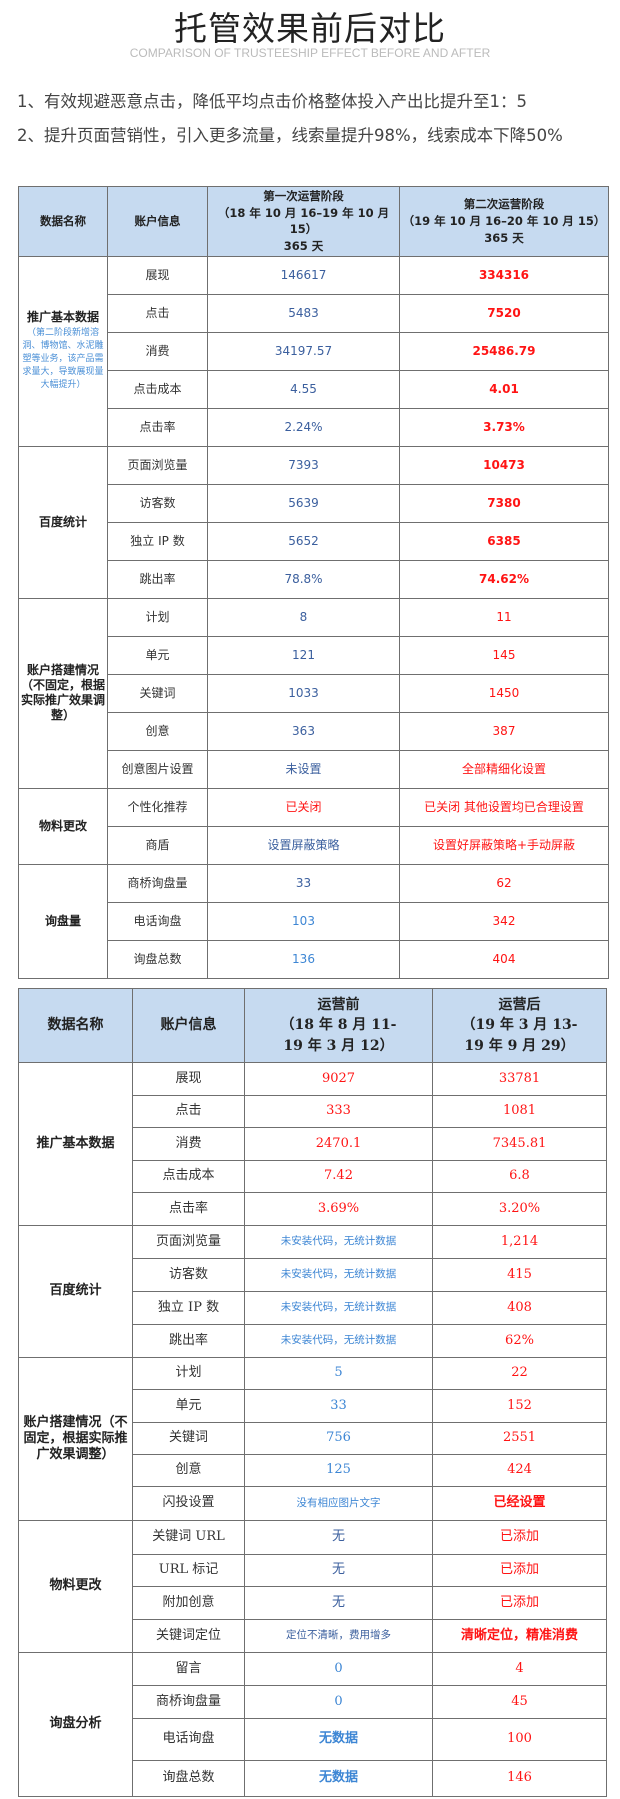 Image resolution: width=620 pixels, height=1799 pixels. What do you see at coordinates (310, 28) in the screenshot?
I see `page-title: 托管效果前后对比` at bounding box center [310, 28].